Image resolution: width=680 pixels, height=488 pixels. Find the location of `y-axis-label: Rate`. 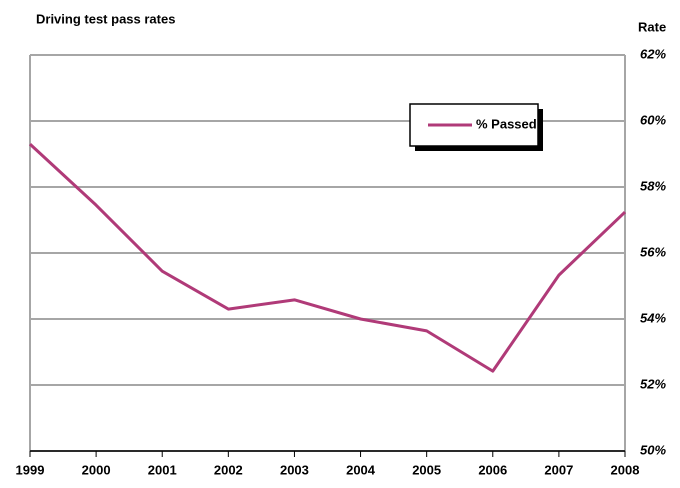

y-axis-label: Rate is located at coordinates (652, 26).